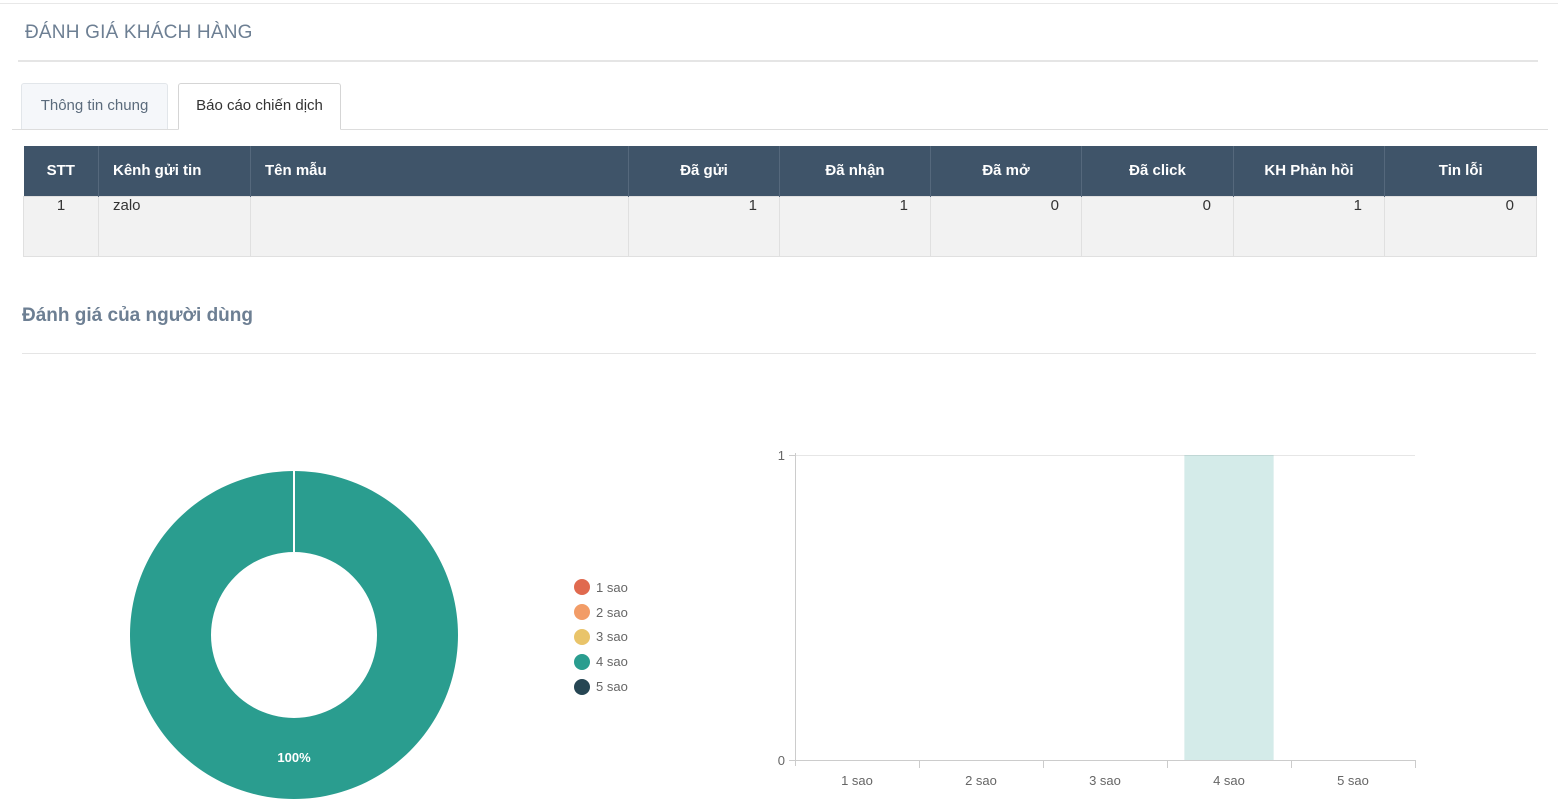  What do you see at coordinates (1157, 226) in the screenshot?
I see `cell-clicked: 0` at bounding box center [1157, 226].